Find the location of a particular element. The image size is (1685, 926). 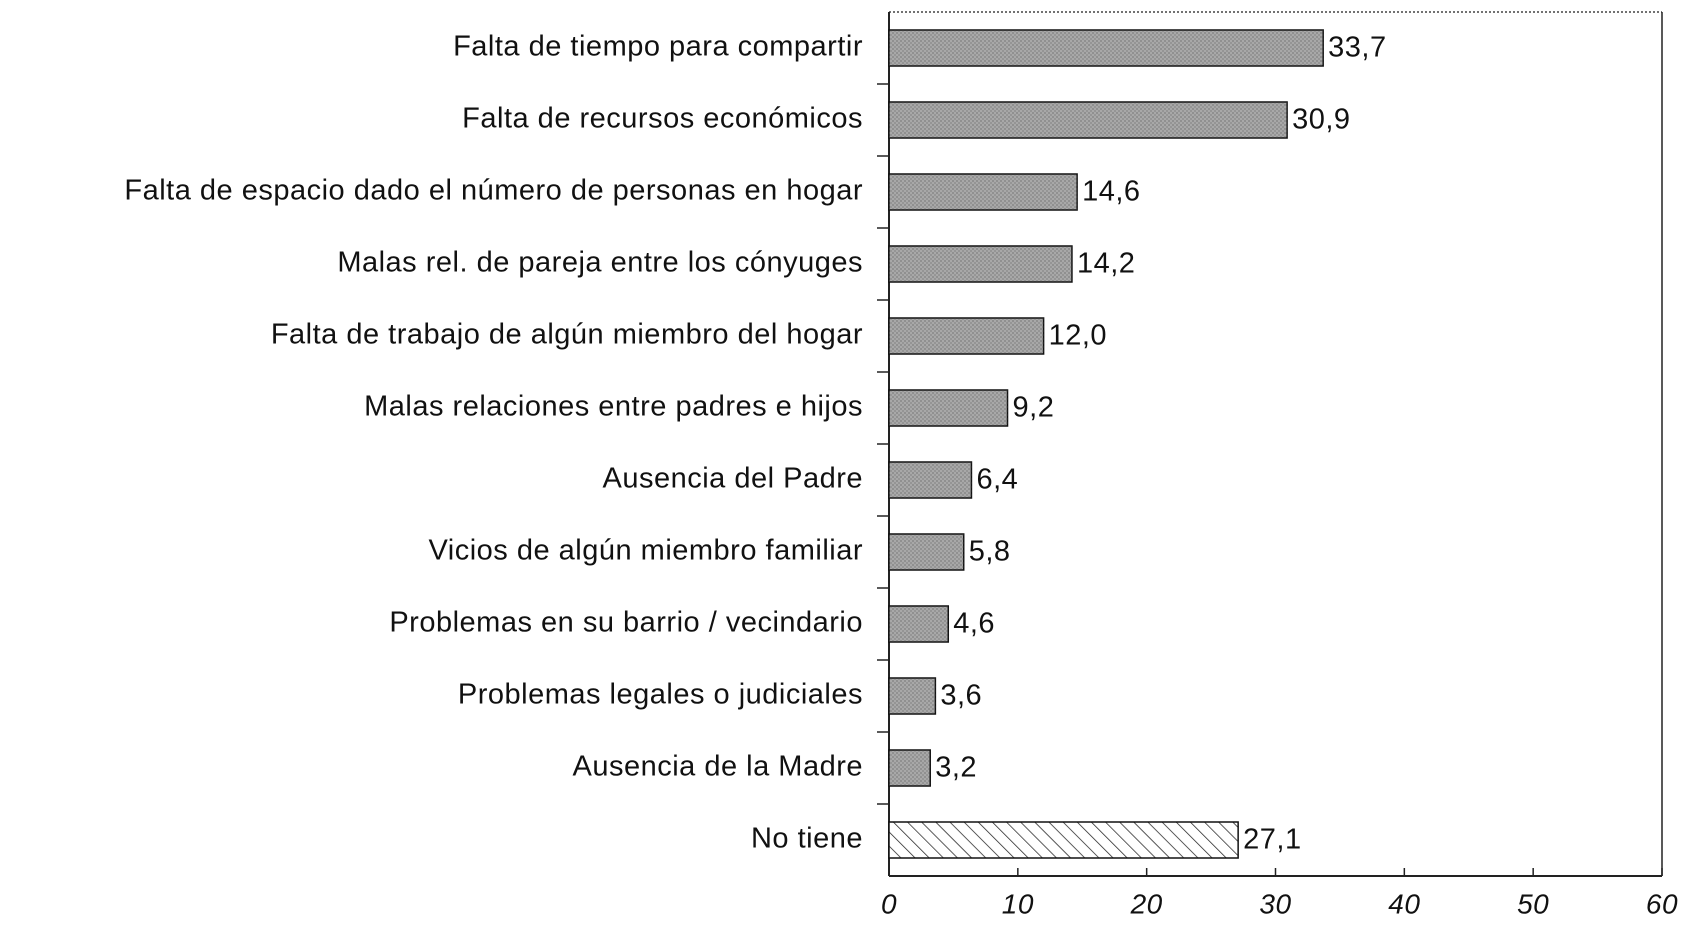

x-tick-label: 60 is located at coordinates (1662, 903).